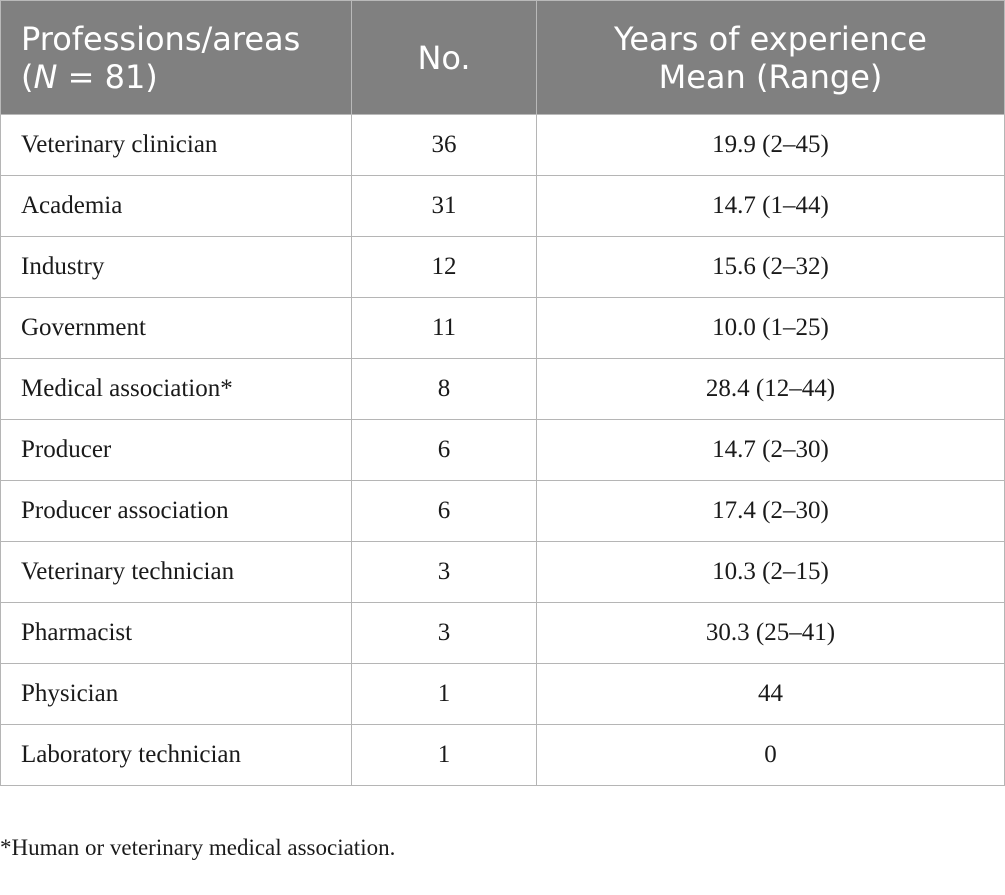 The image size is (1005, 895). What do you see at coordinates (444, 267) in the screenshot?
I see `cell-no: 12` at bounding box center [444, 267].